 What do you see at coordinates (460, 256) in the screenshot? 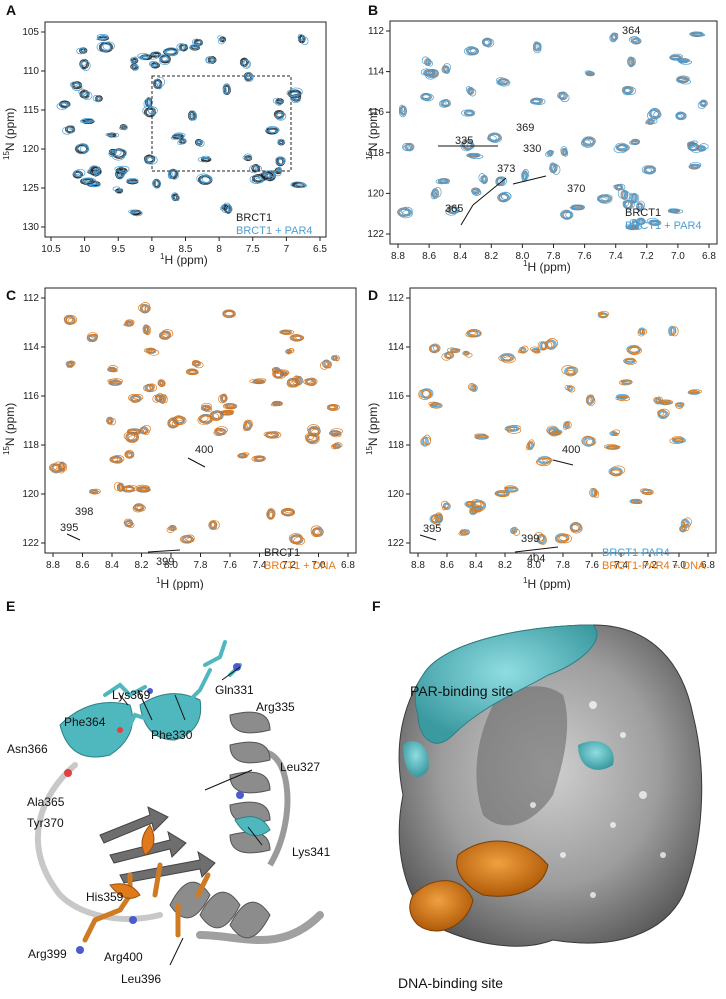
I see `xtick-label: 8.4` at bounding box center [460, 256].